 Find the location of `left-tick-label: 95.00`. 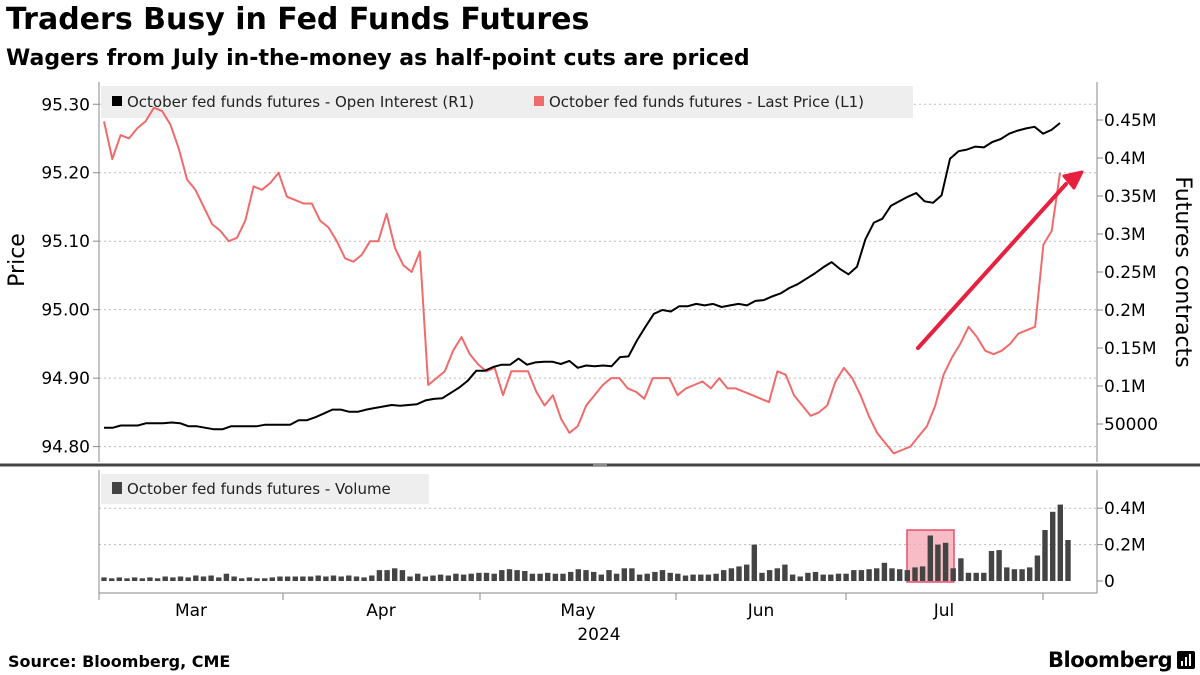

left-tick-label: 95.00 is located at coordinates (65, 311).